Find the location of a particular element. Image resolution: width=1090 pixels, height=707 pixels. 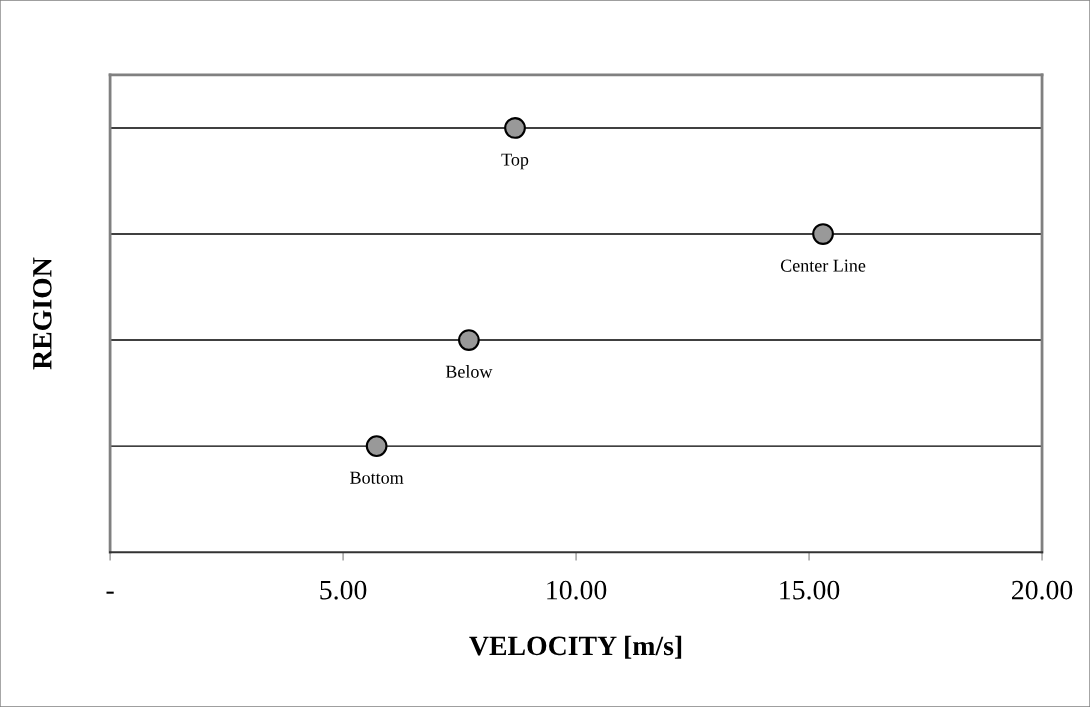

x-tick-label: 10.00 is located at coordinates (577, 590).